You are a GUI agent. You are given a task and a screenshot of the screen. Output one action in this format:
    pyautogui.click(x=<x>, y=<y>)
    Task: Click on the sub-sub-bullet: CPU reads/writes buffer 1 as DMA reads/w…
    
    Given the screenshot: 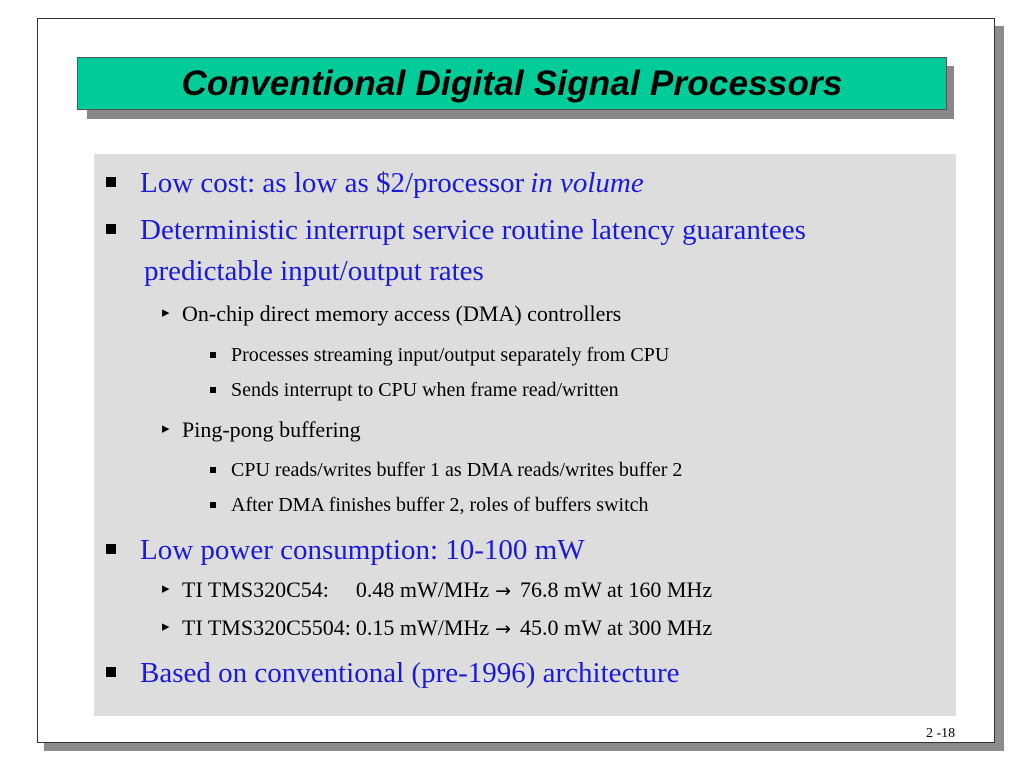 What is the action you would take?
    pyautogui.click(x=446, y=470)
    